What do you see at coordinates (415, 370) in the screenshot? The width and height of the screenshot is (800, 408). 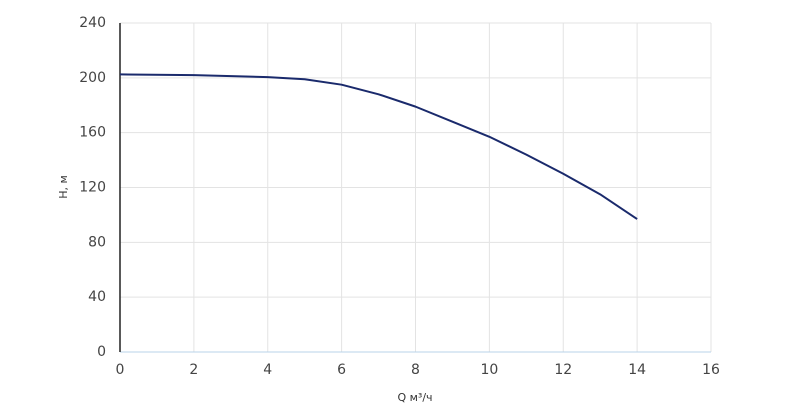 I see `x-tick-label: 8` at bounding box center [415, 370].